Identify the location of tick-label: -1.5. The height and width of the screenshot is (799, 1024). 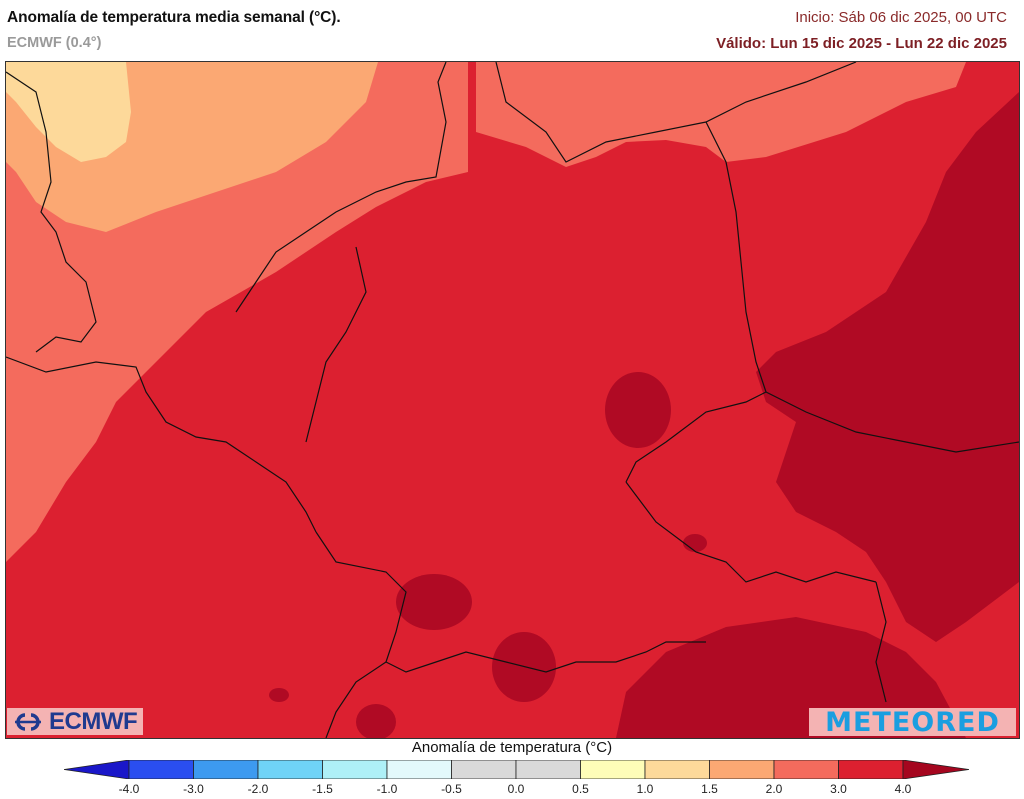
(322, 789).